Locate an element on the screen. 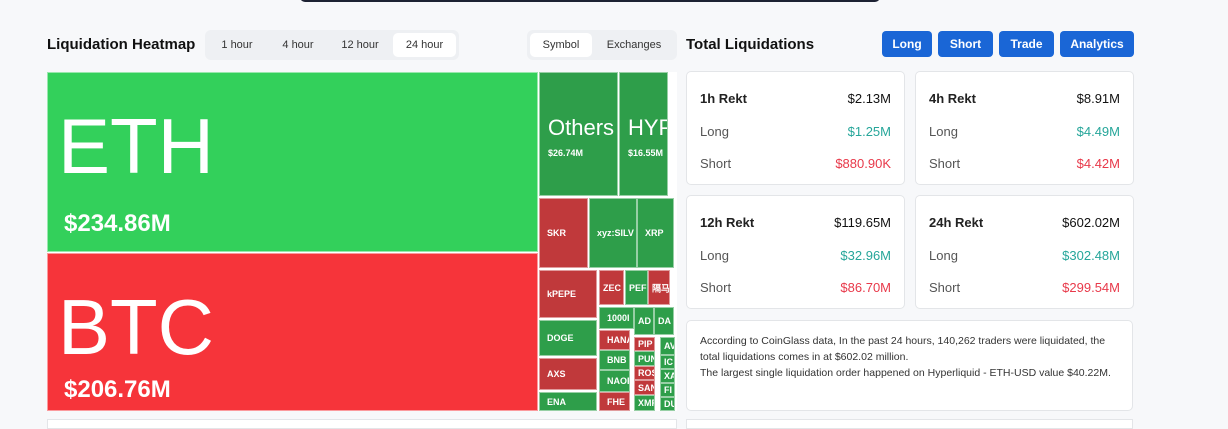  cell-label: SAN is located at coordinates (646, 387).